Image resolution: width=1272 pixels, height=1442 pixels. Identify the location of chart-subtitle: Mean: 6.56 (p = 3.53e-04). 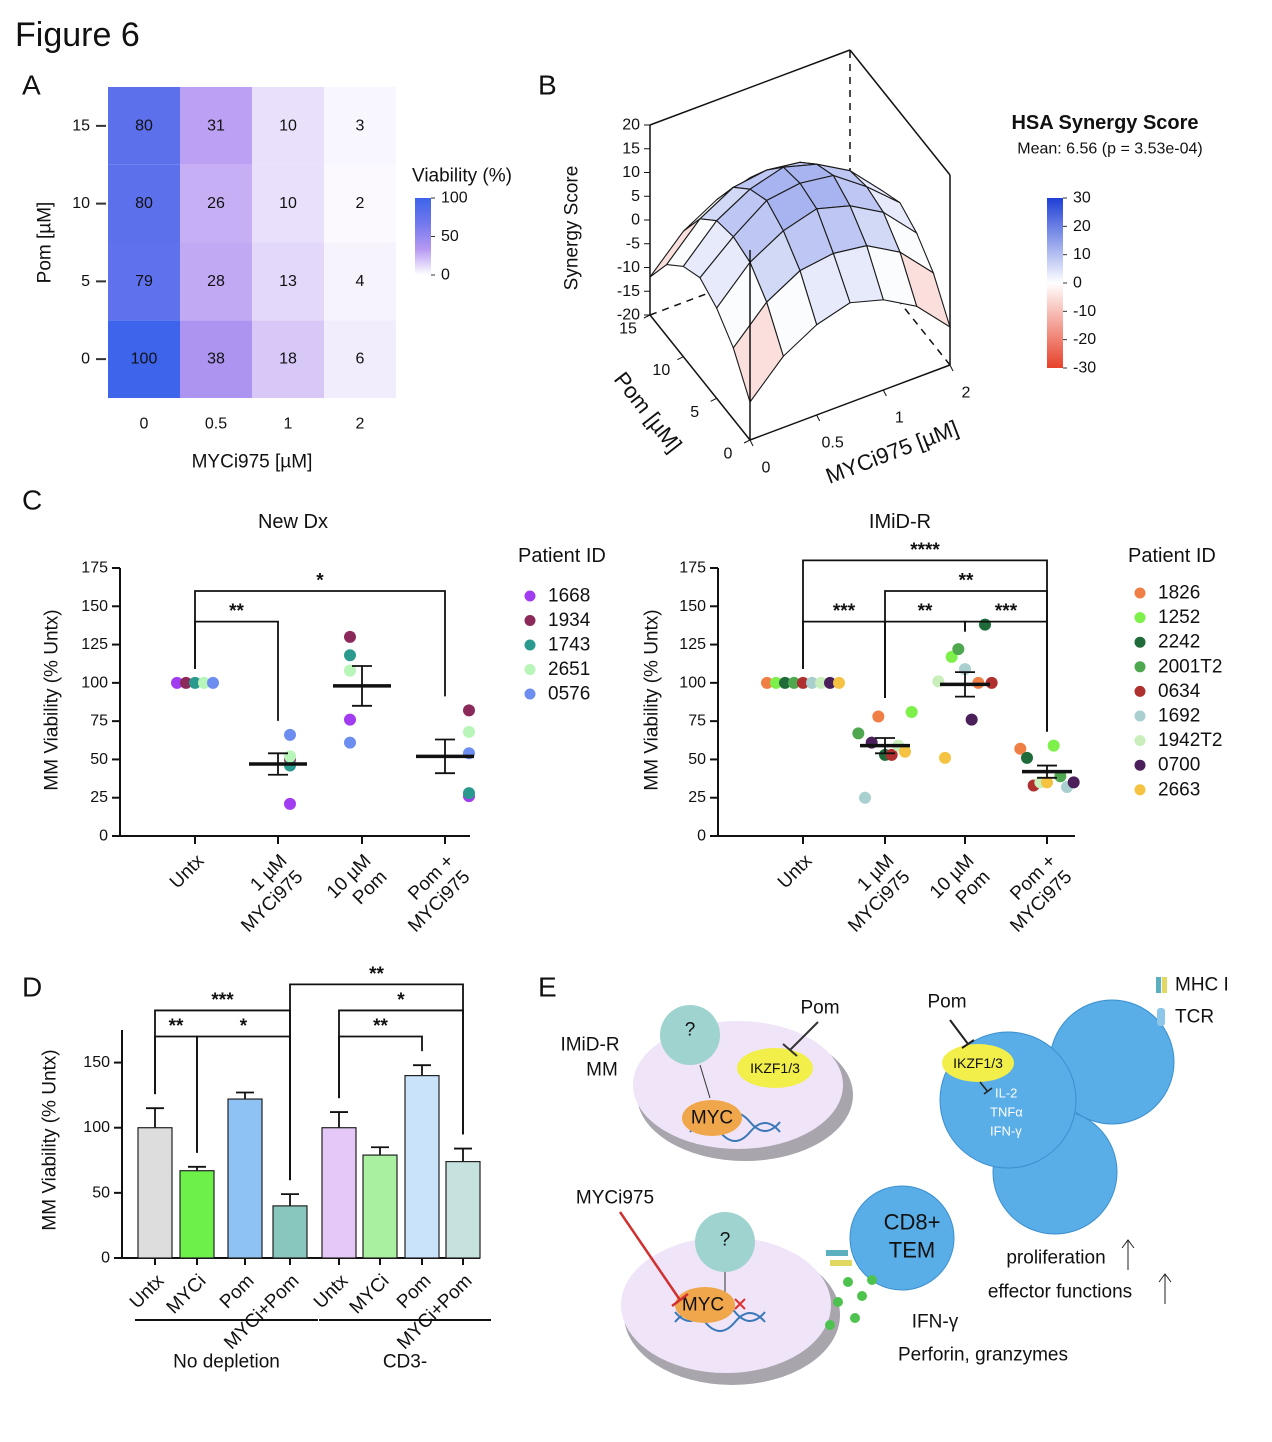
(1109, 149).